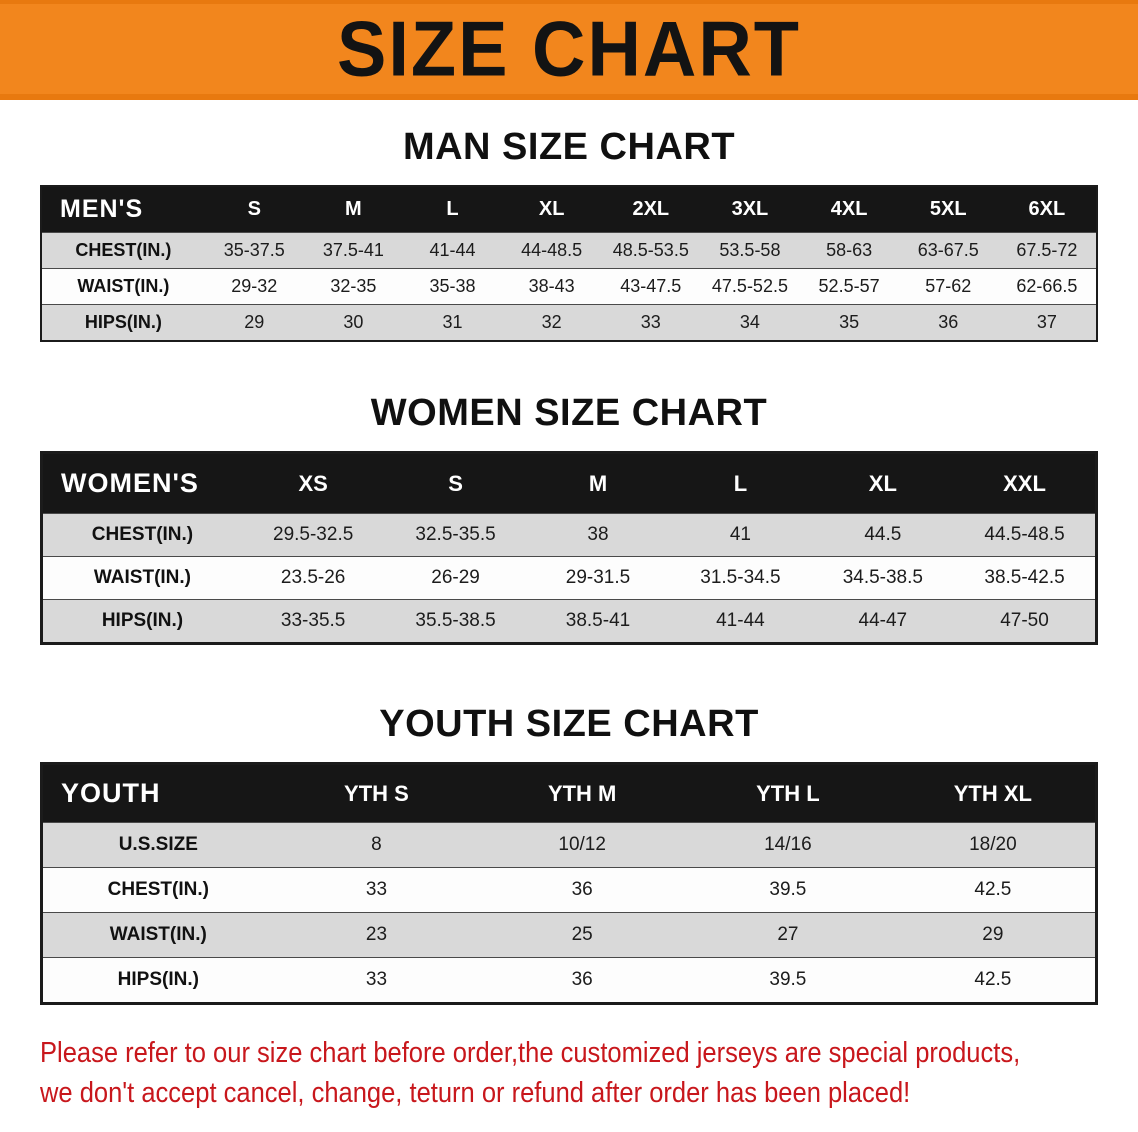  I want to click on size-column-header: 4XL, so click(849, 209).